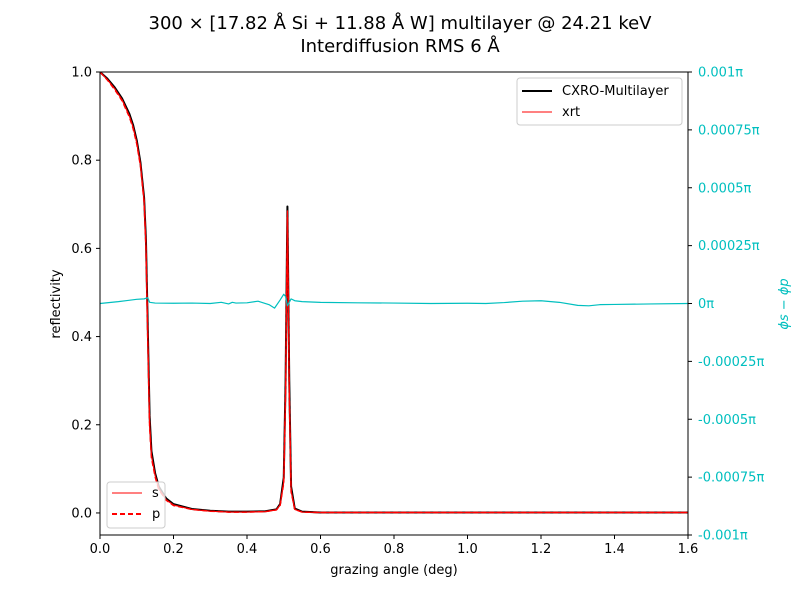 This screenshot has width=800, height=600. I want to click on y2-tick-label: -0.00075π, so click(731, 478).